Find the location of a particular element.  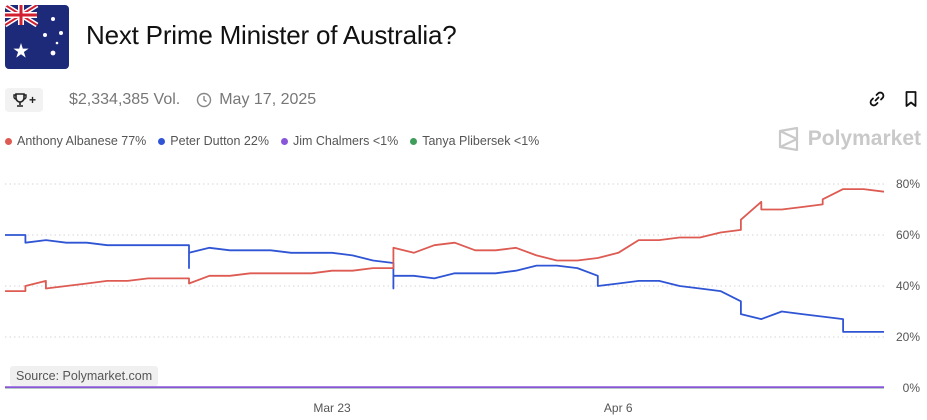

y-tick-label: 80% is located at coordinates (908, 184).